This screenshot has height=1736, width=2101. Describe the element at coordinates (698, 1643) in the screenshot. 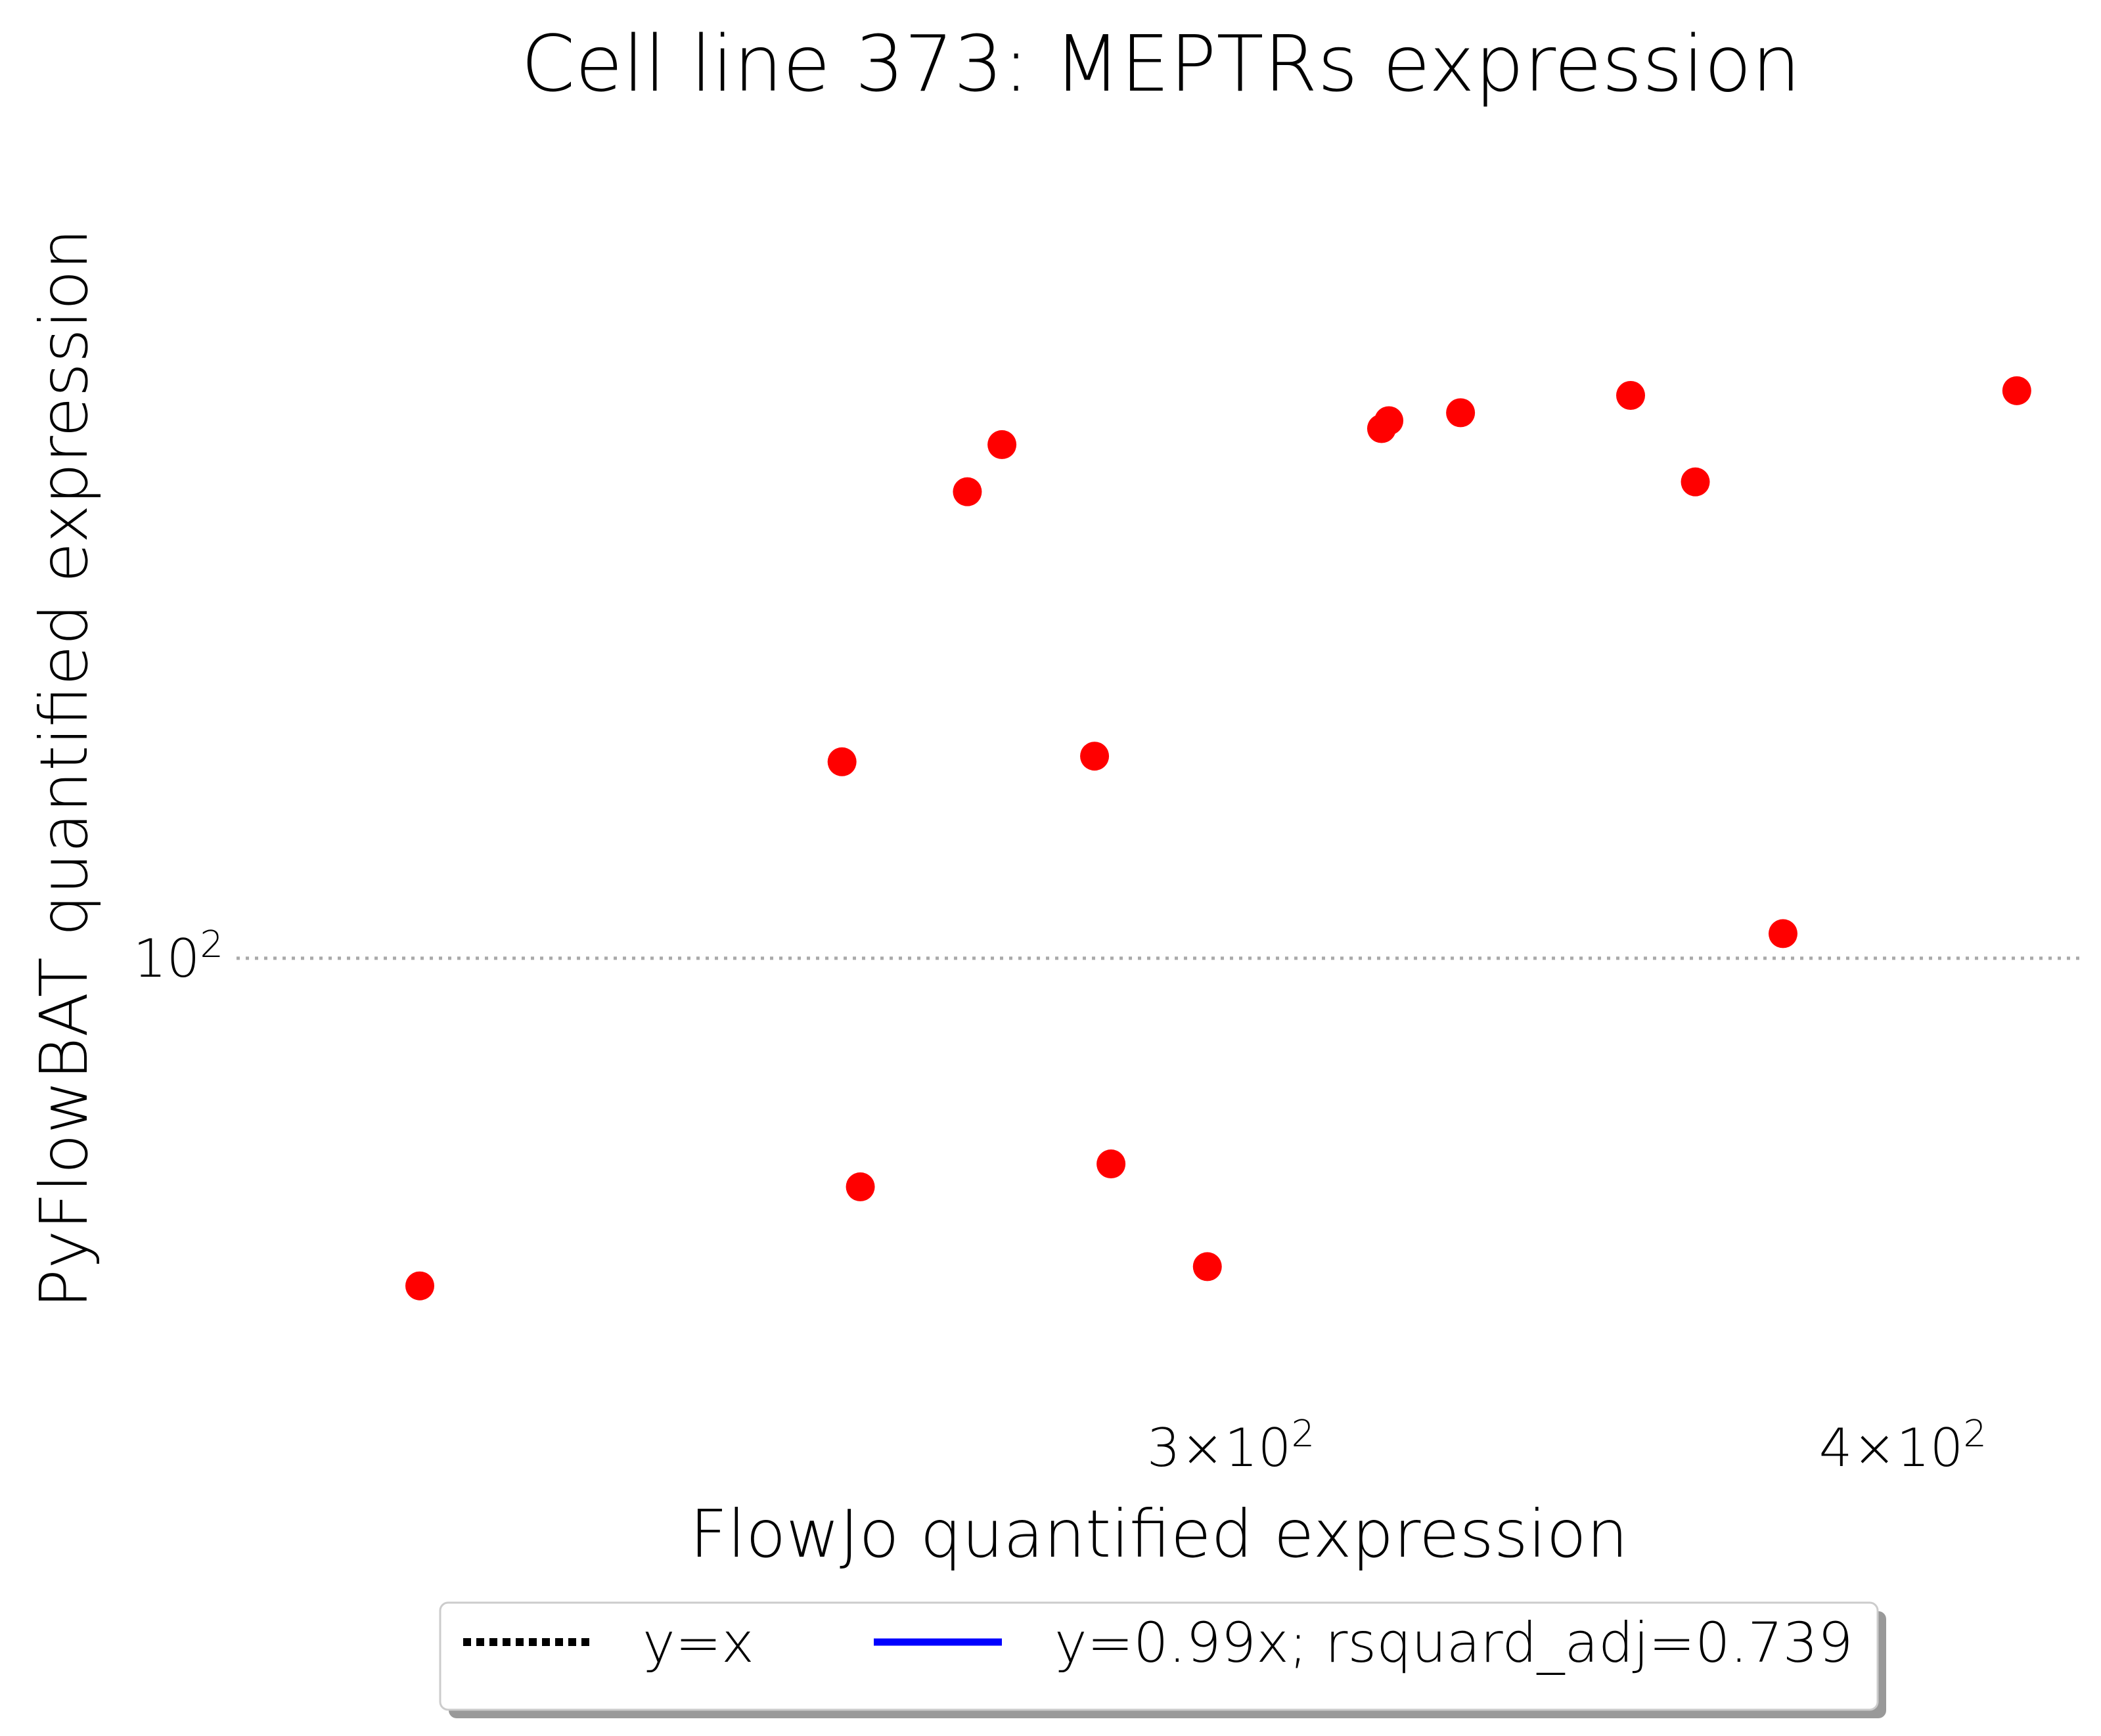

I see `legend-label-y-equals-x: y=x` at that location.